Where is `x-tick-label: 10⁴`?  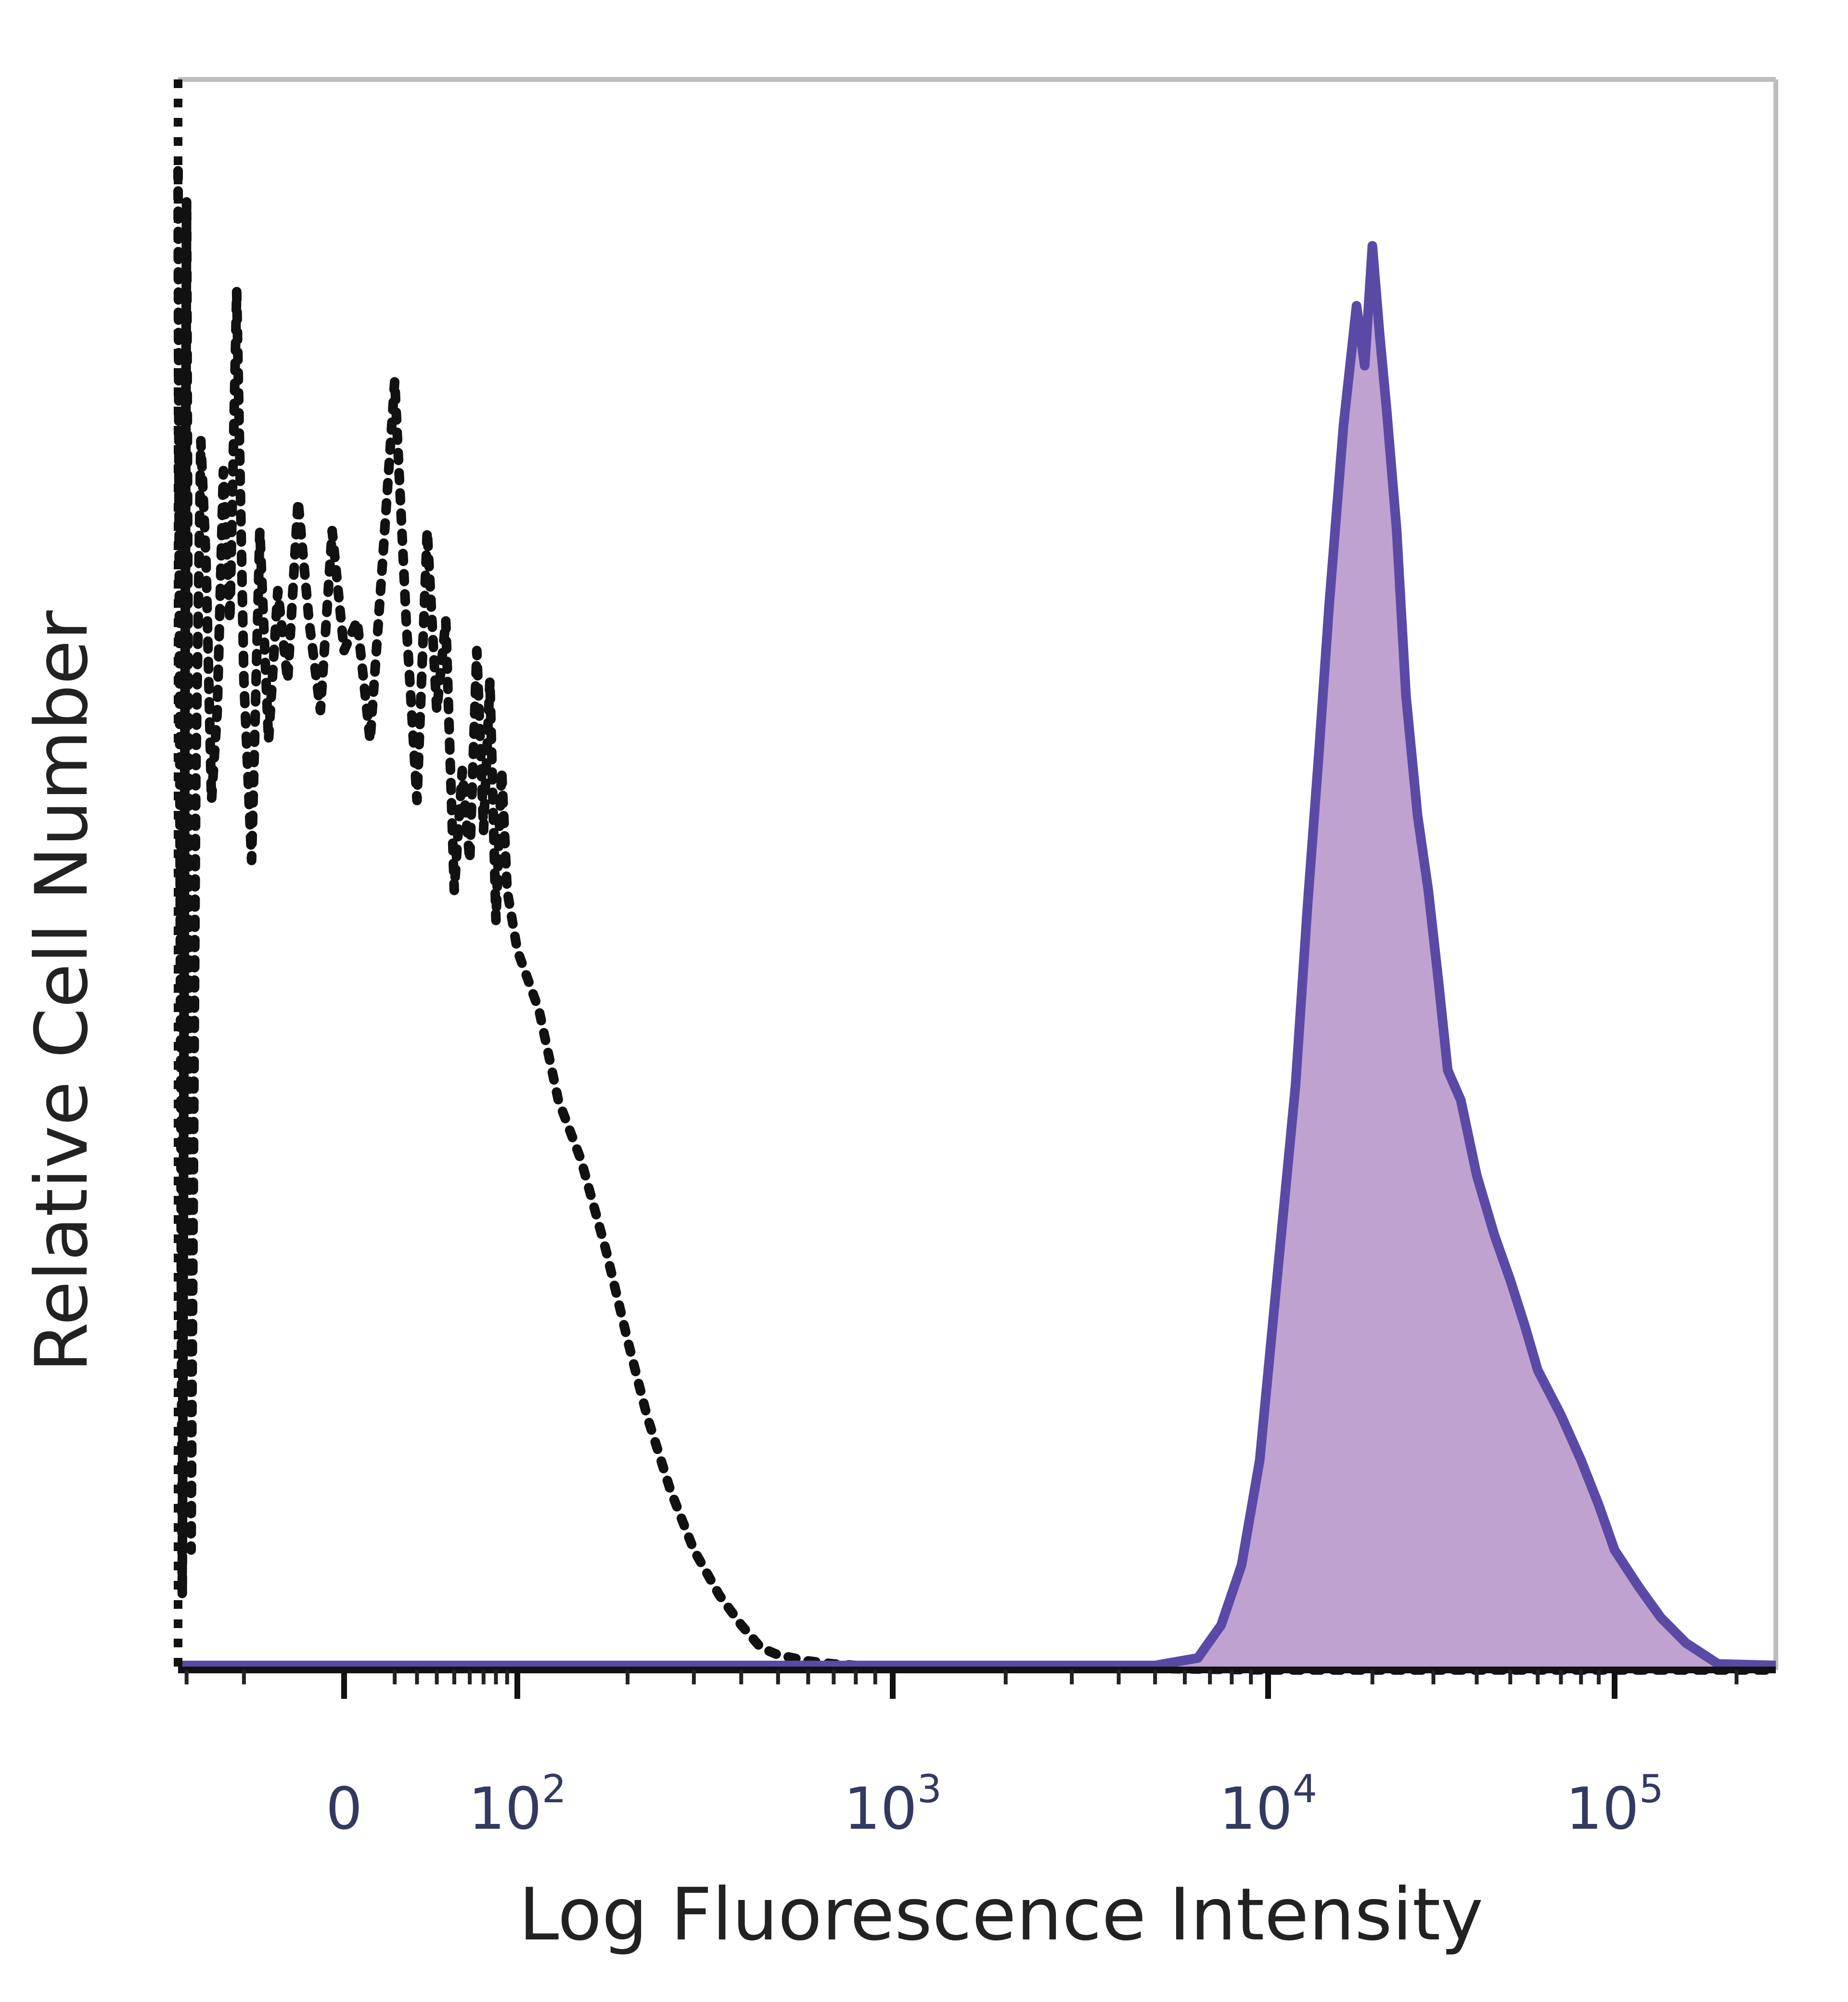 x-tick-label: 10⁴ is located at coordinates (1268, 1805).